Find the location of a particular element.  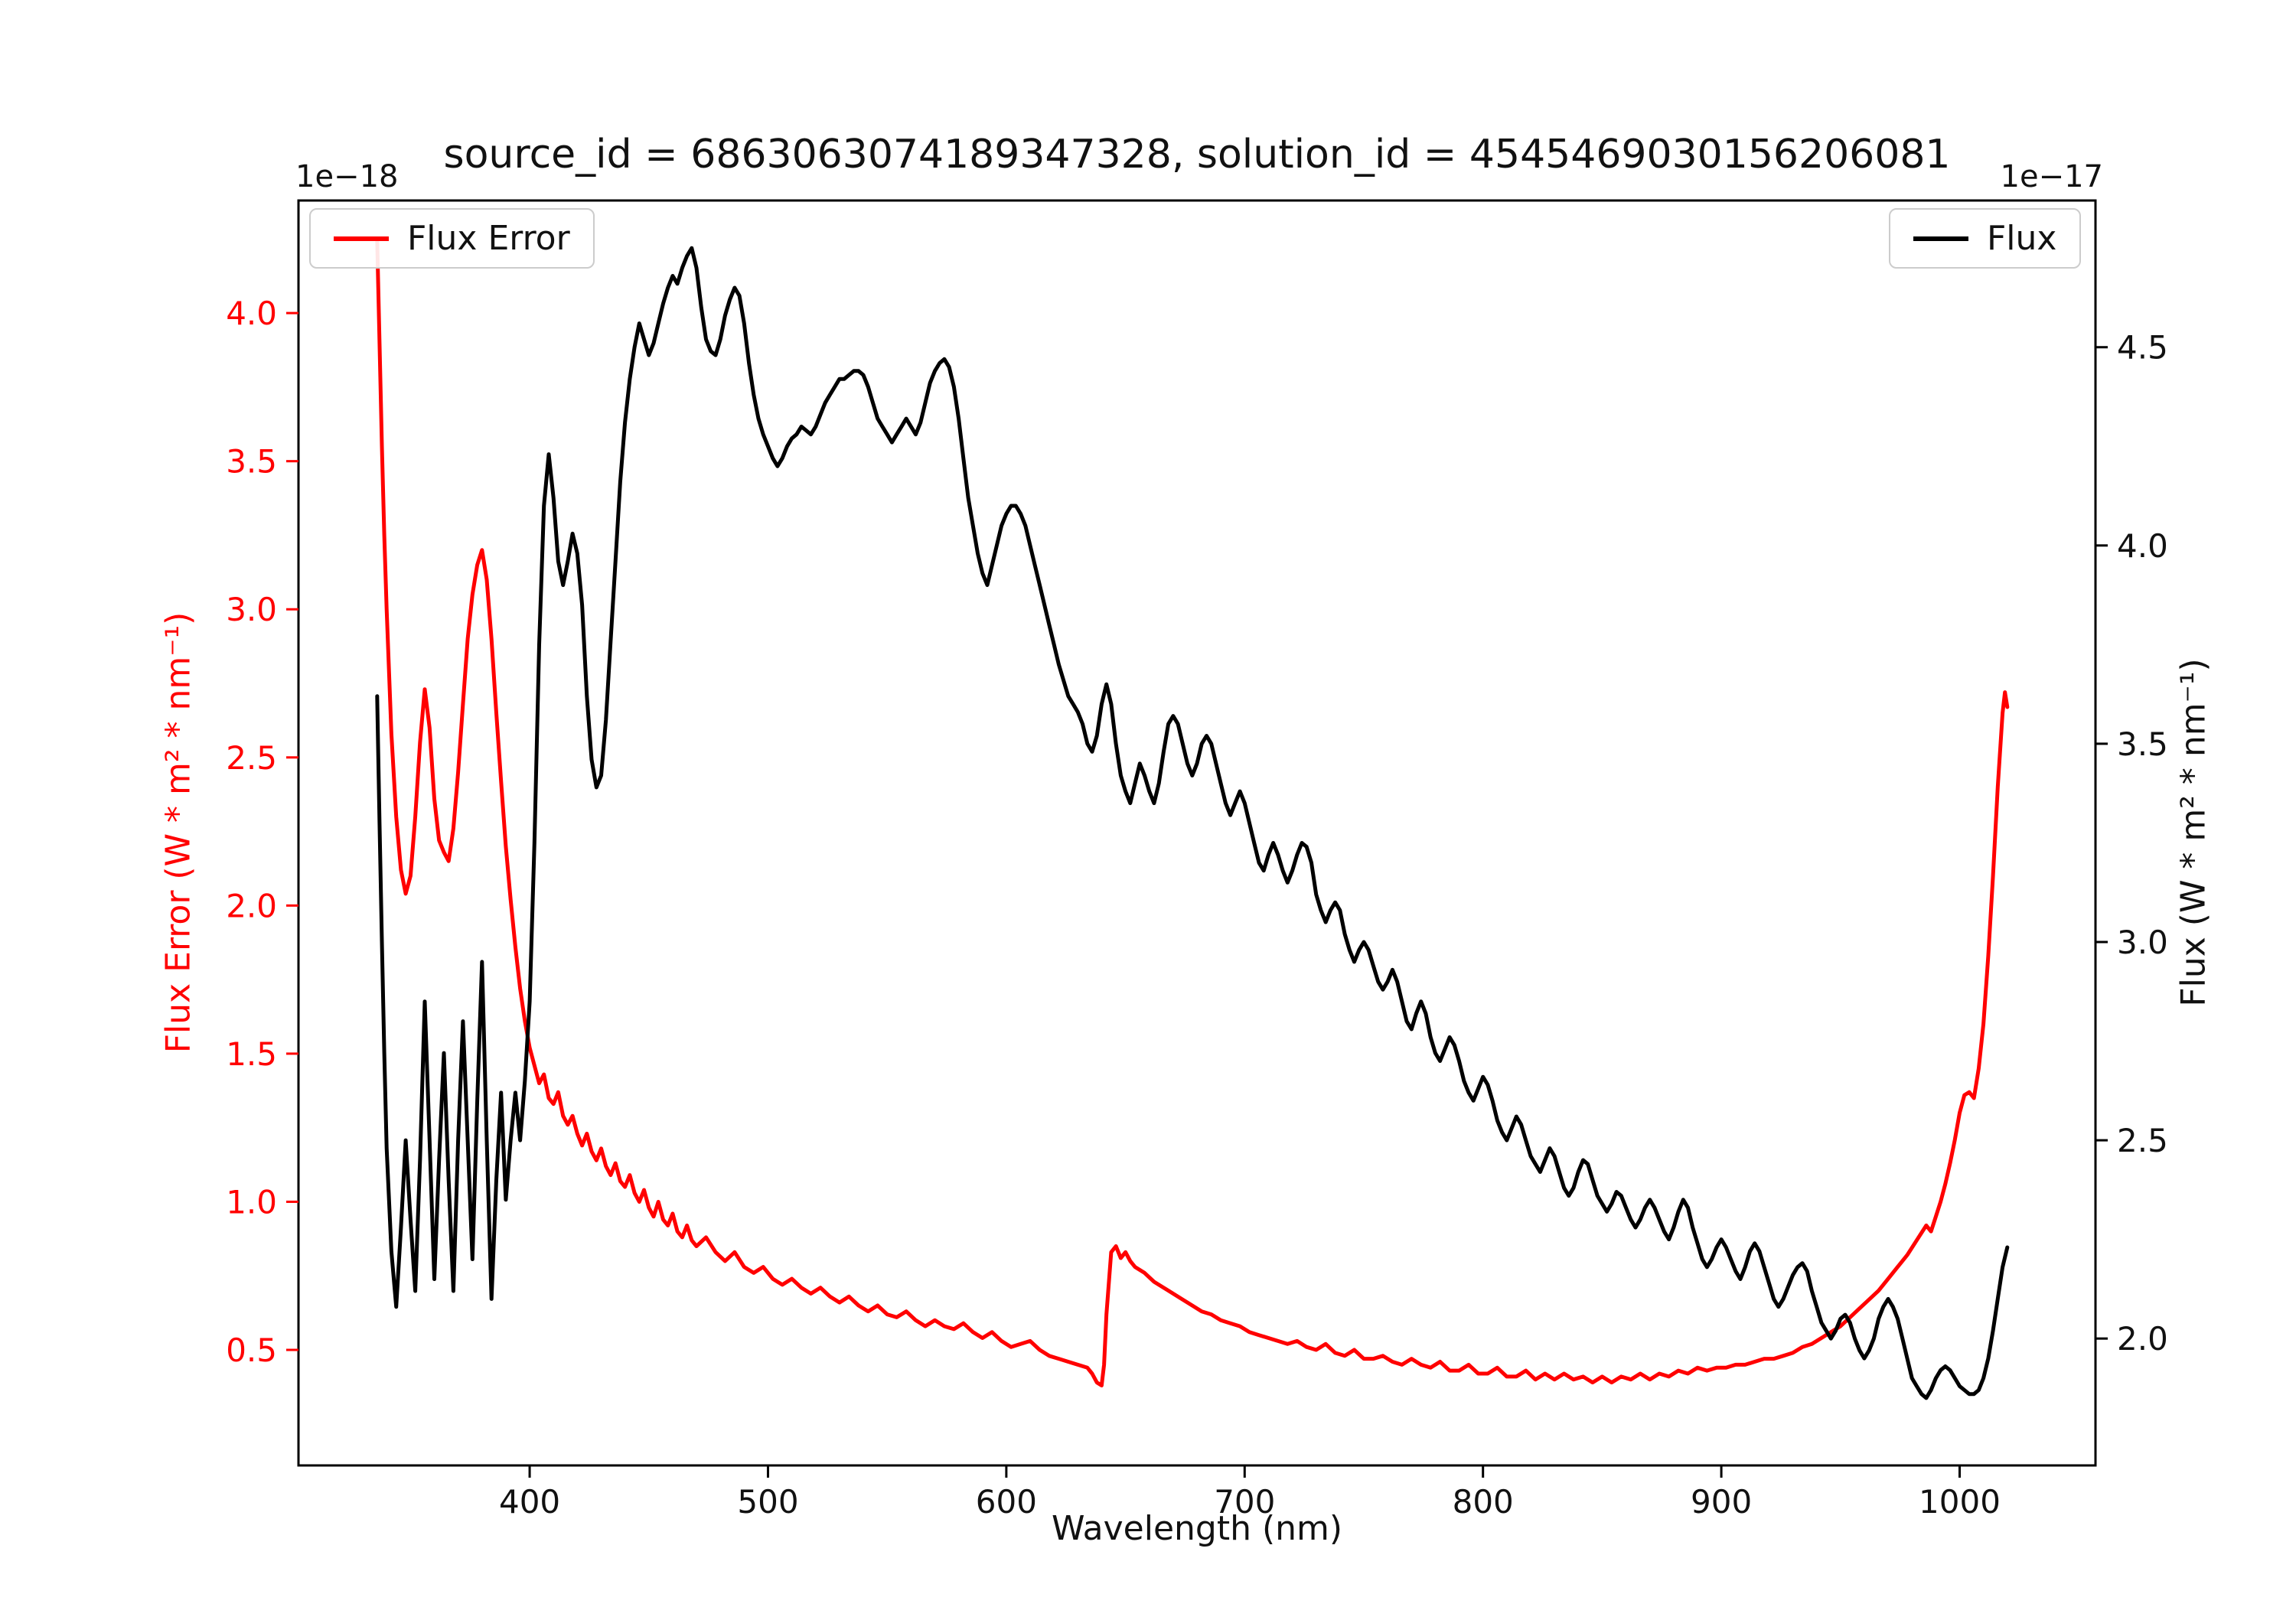

x-tick-label: 600 is located at coordinates (1006, 1502).